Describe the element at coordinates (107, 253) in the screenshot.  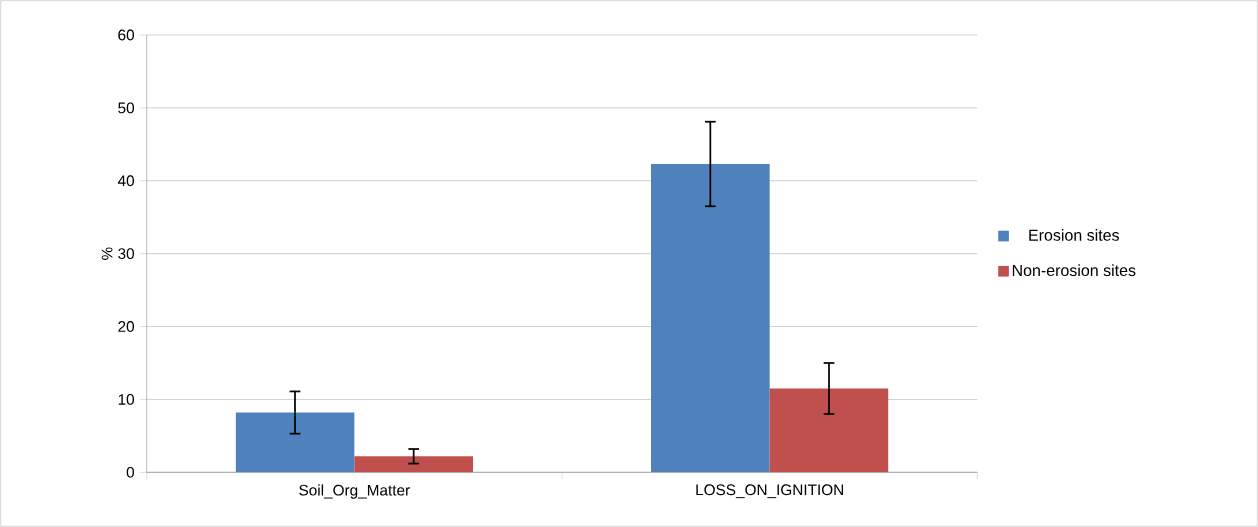
I see `y-axis-title: %` at that location.